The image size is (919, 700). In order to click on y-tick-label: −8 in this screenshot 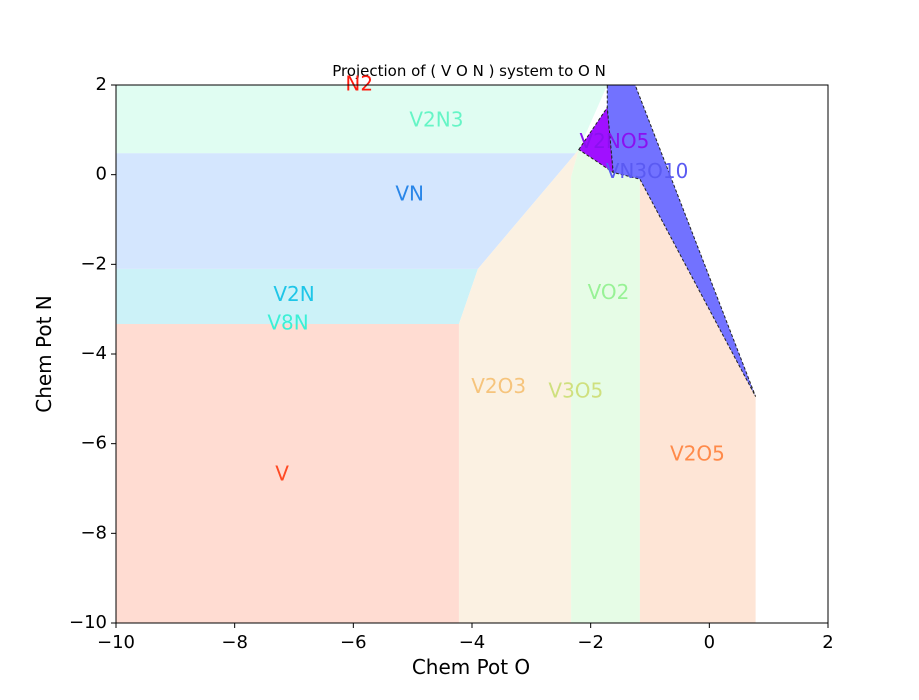, I will do `click(93, 532)`.